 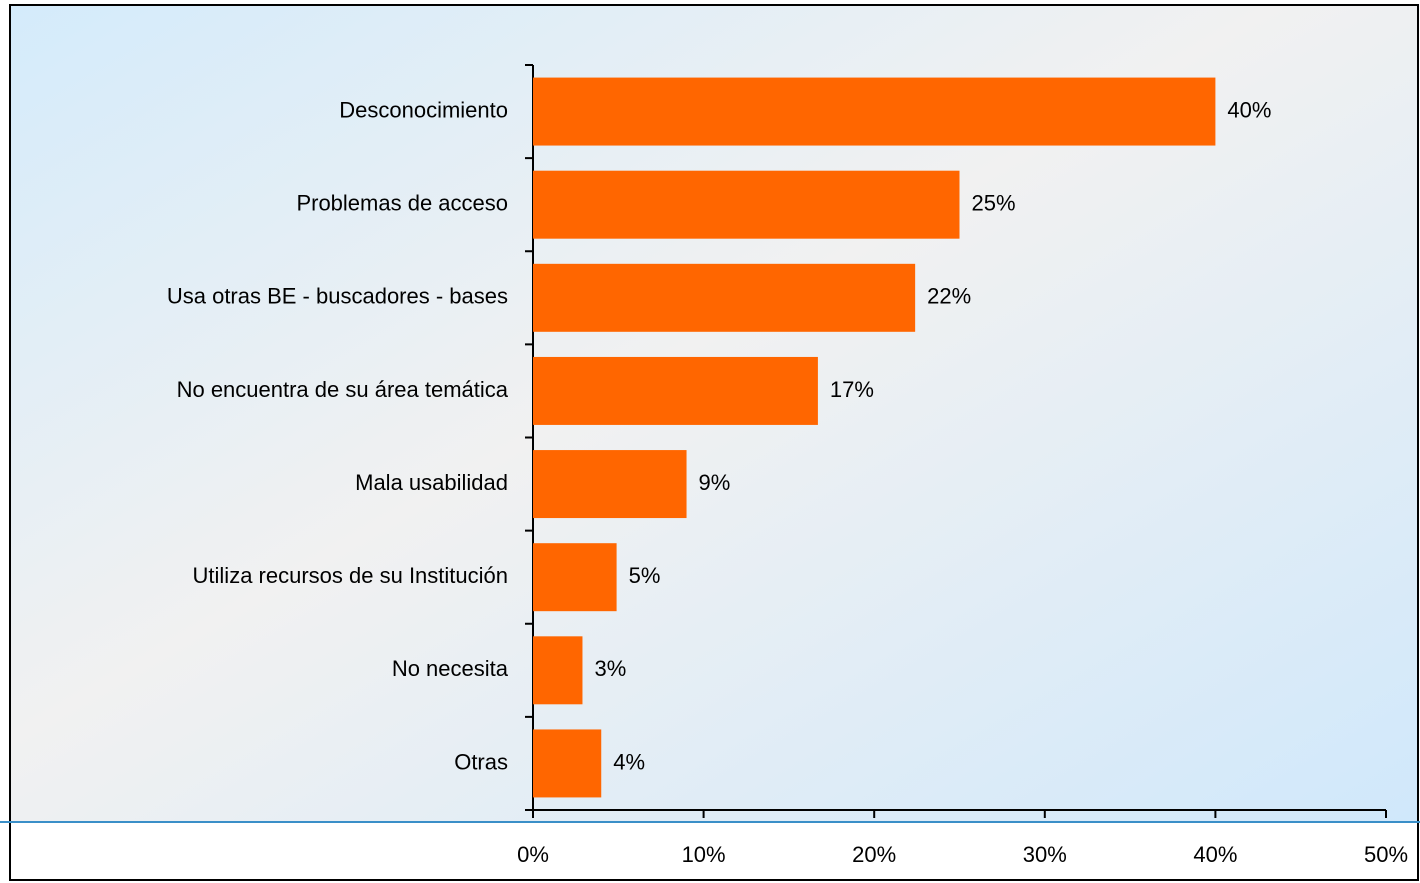 I want to click on value-label: 3%, so click(x=610, y=668).